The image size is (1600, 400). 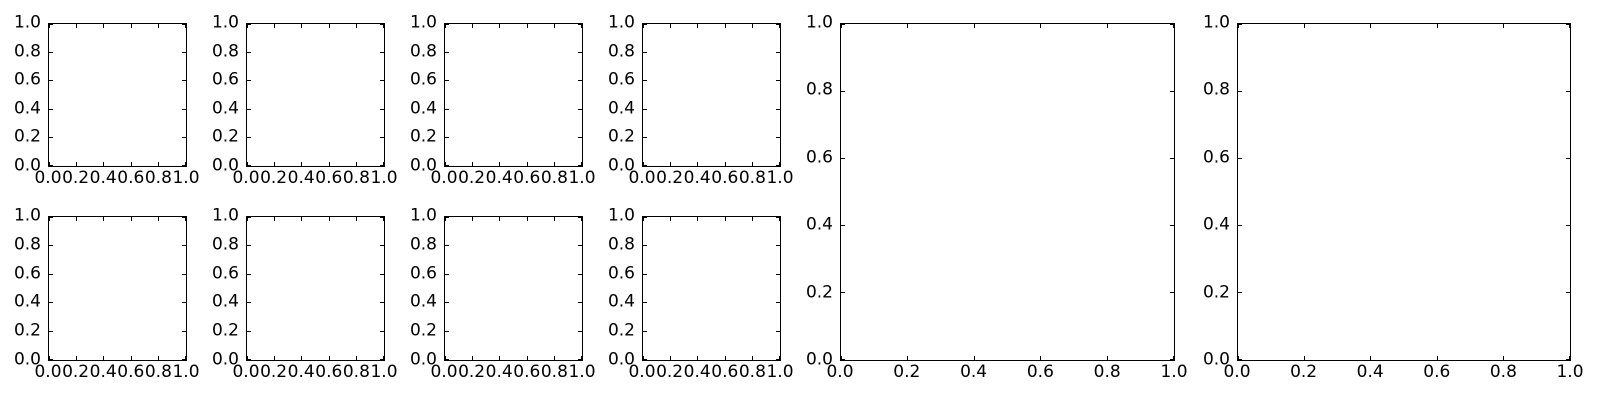 What do you see at coordinates (1304, 372) in the screenshot?
I see `x-tick-label: 0.2` at bounding box center [1304, 372].